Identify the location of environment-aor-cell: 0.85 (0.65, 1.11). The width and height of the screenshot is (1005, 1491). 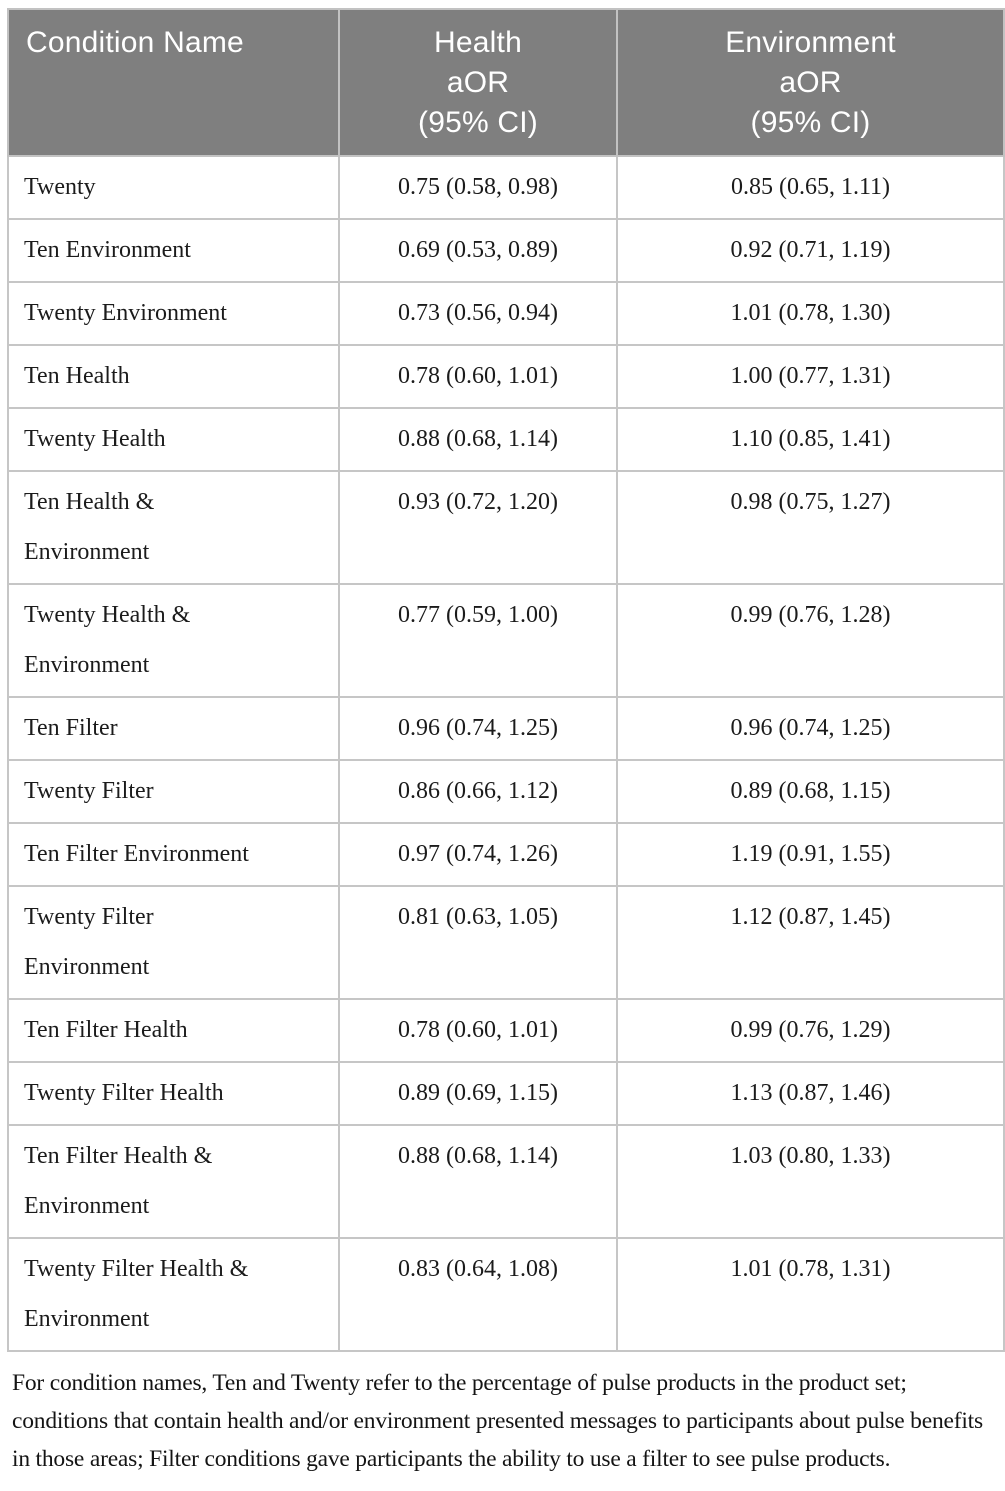
(810, 187).